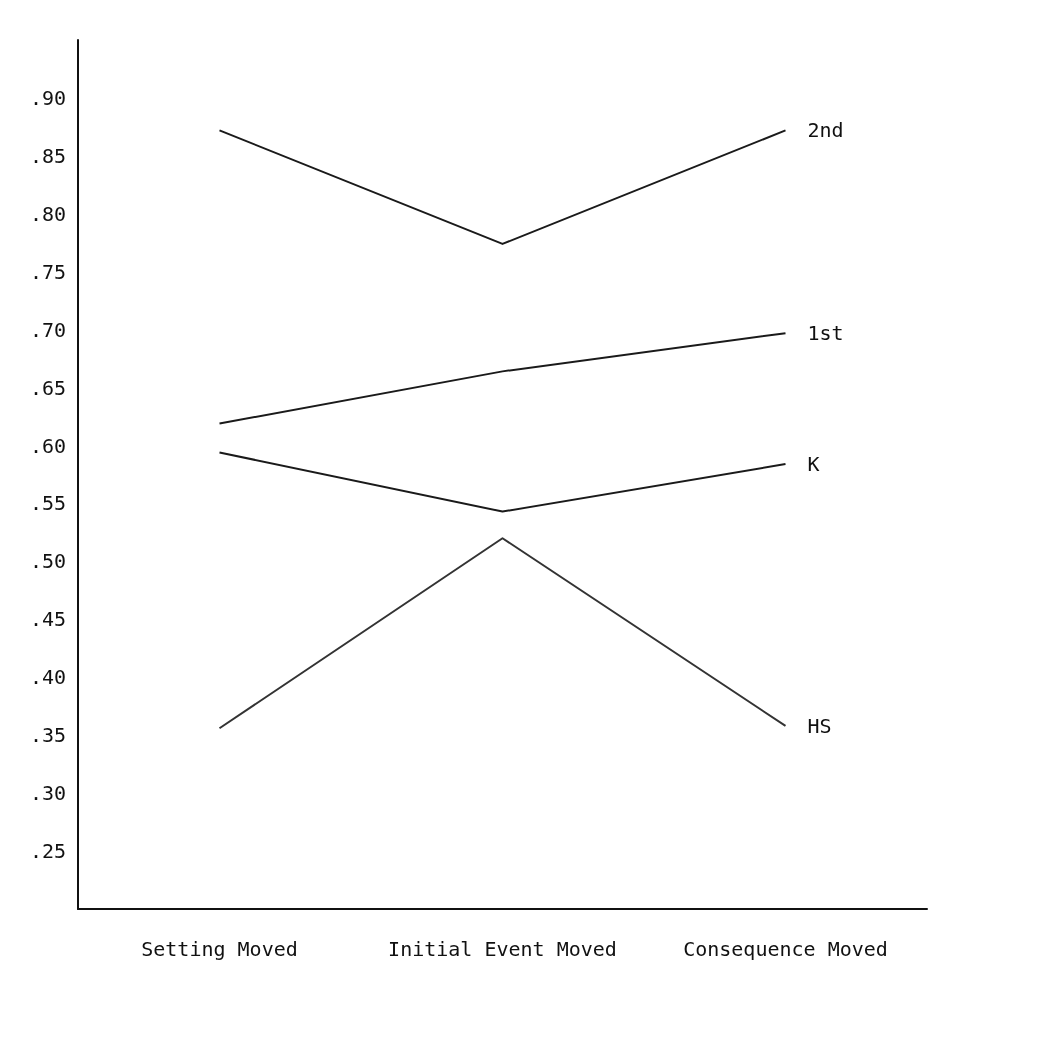 This screenshot has width=1055, height=1047. I want to click on y-tick-label: .65, so click(47, 387).